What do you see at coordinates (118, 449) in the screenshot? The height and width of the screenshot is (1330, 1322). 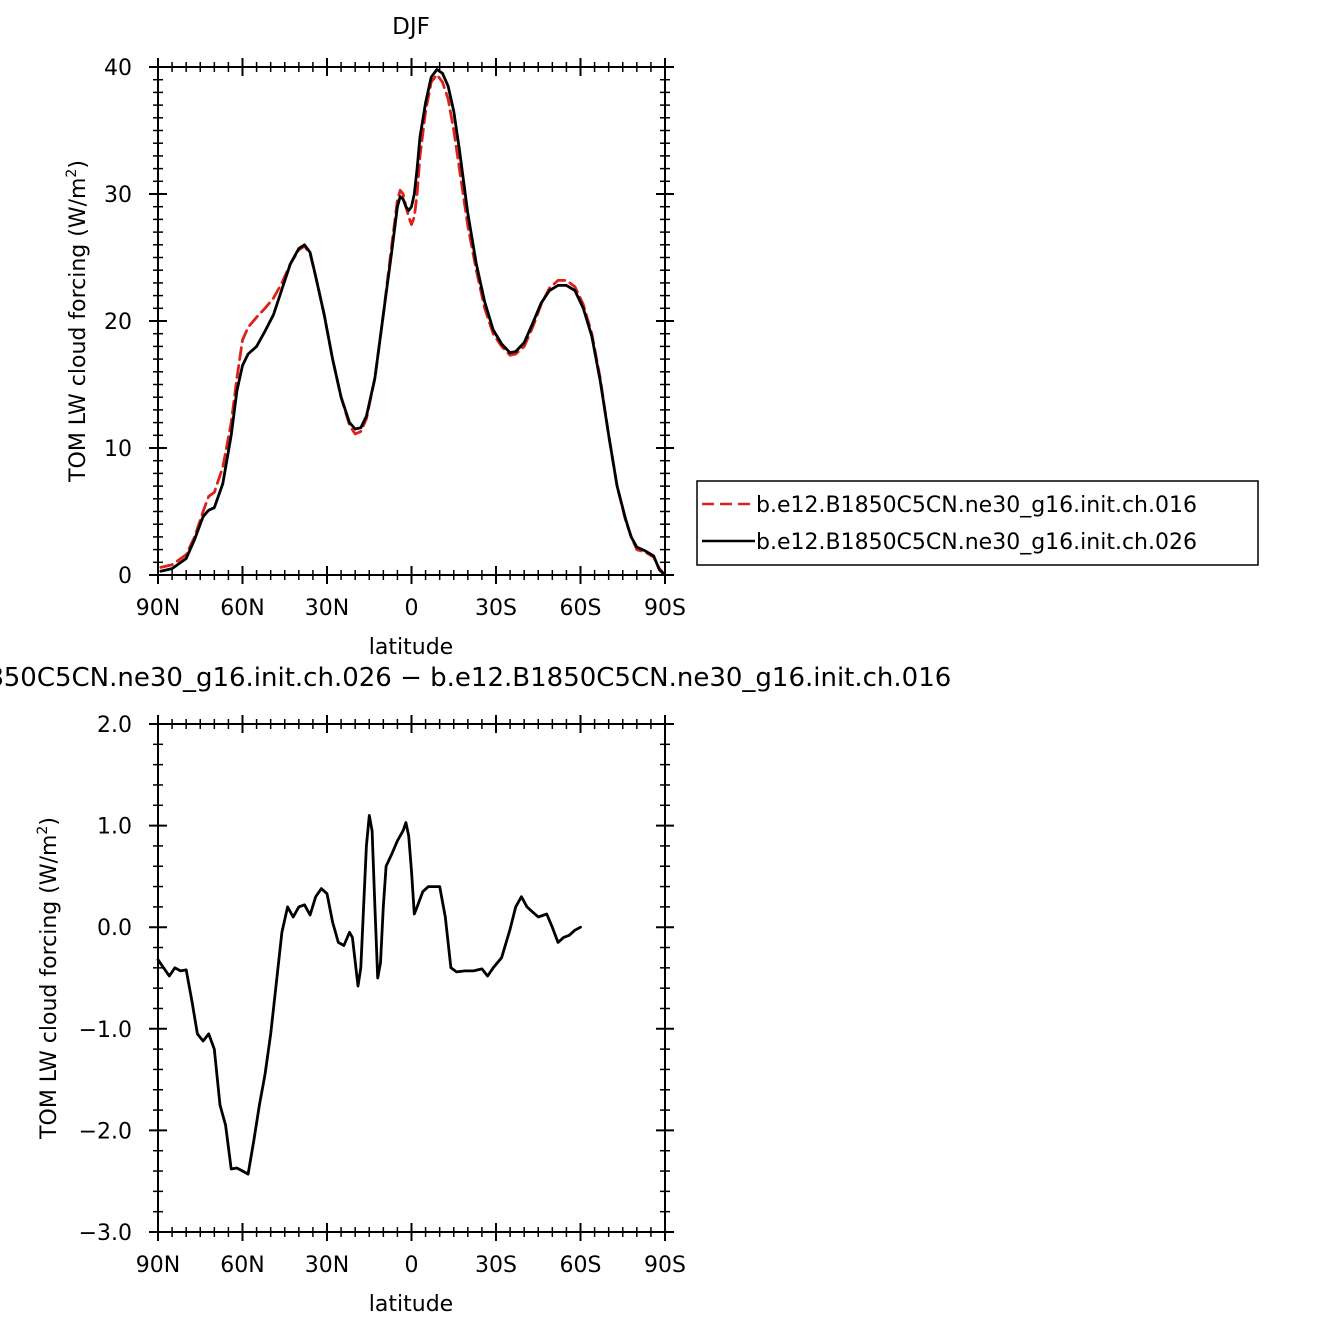 I see `y-tick-label: 10` at bounding box center [118, 449].